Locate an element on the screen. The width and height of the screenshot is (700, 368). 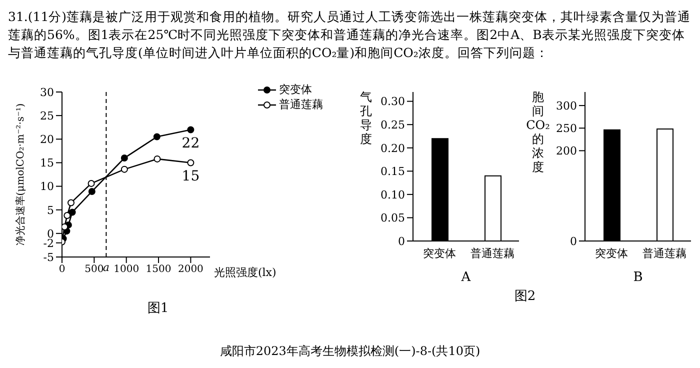
y-tick-label: 15 is located at coordinates (47, 163).